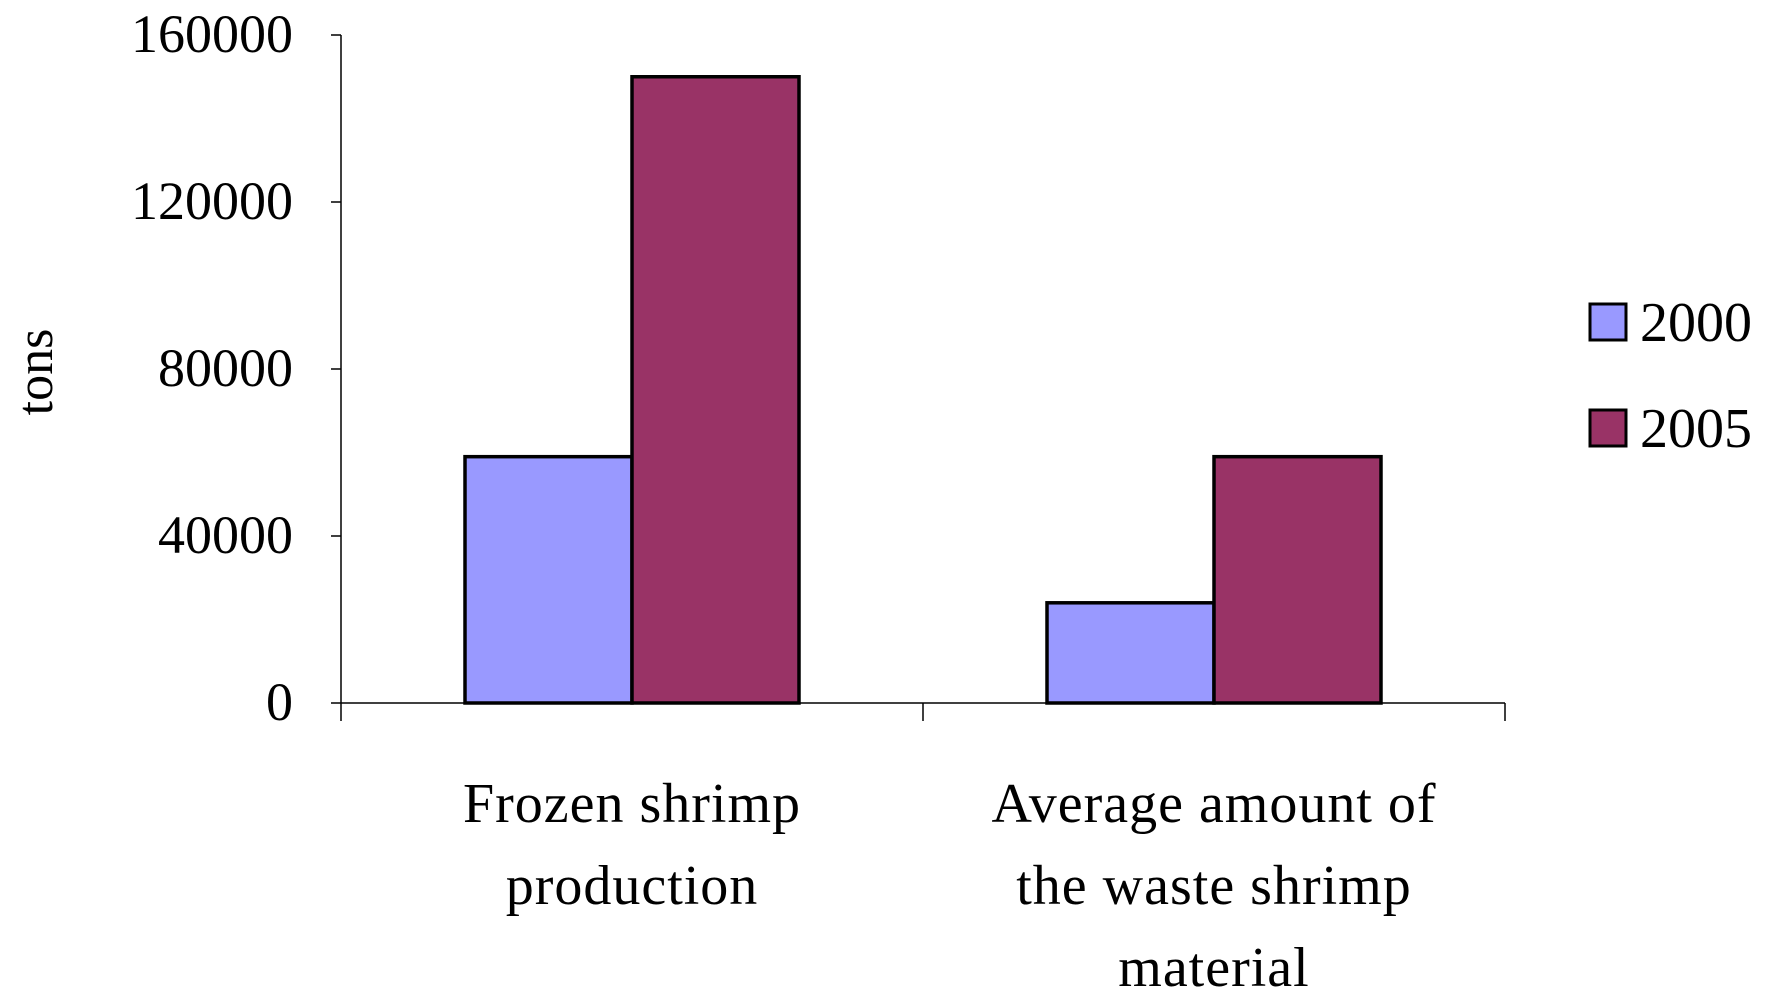 The height and width of the screenshot is (1003, 1777). What do you see at coordinates (279, 702) in the screenshot?
I see `y-tick-label: 0` at bounding box center [279, 702].